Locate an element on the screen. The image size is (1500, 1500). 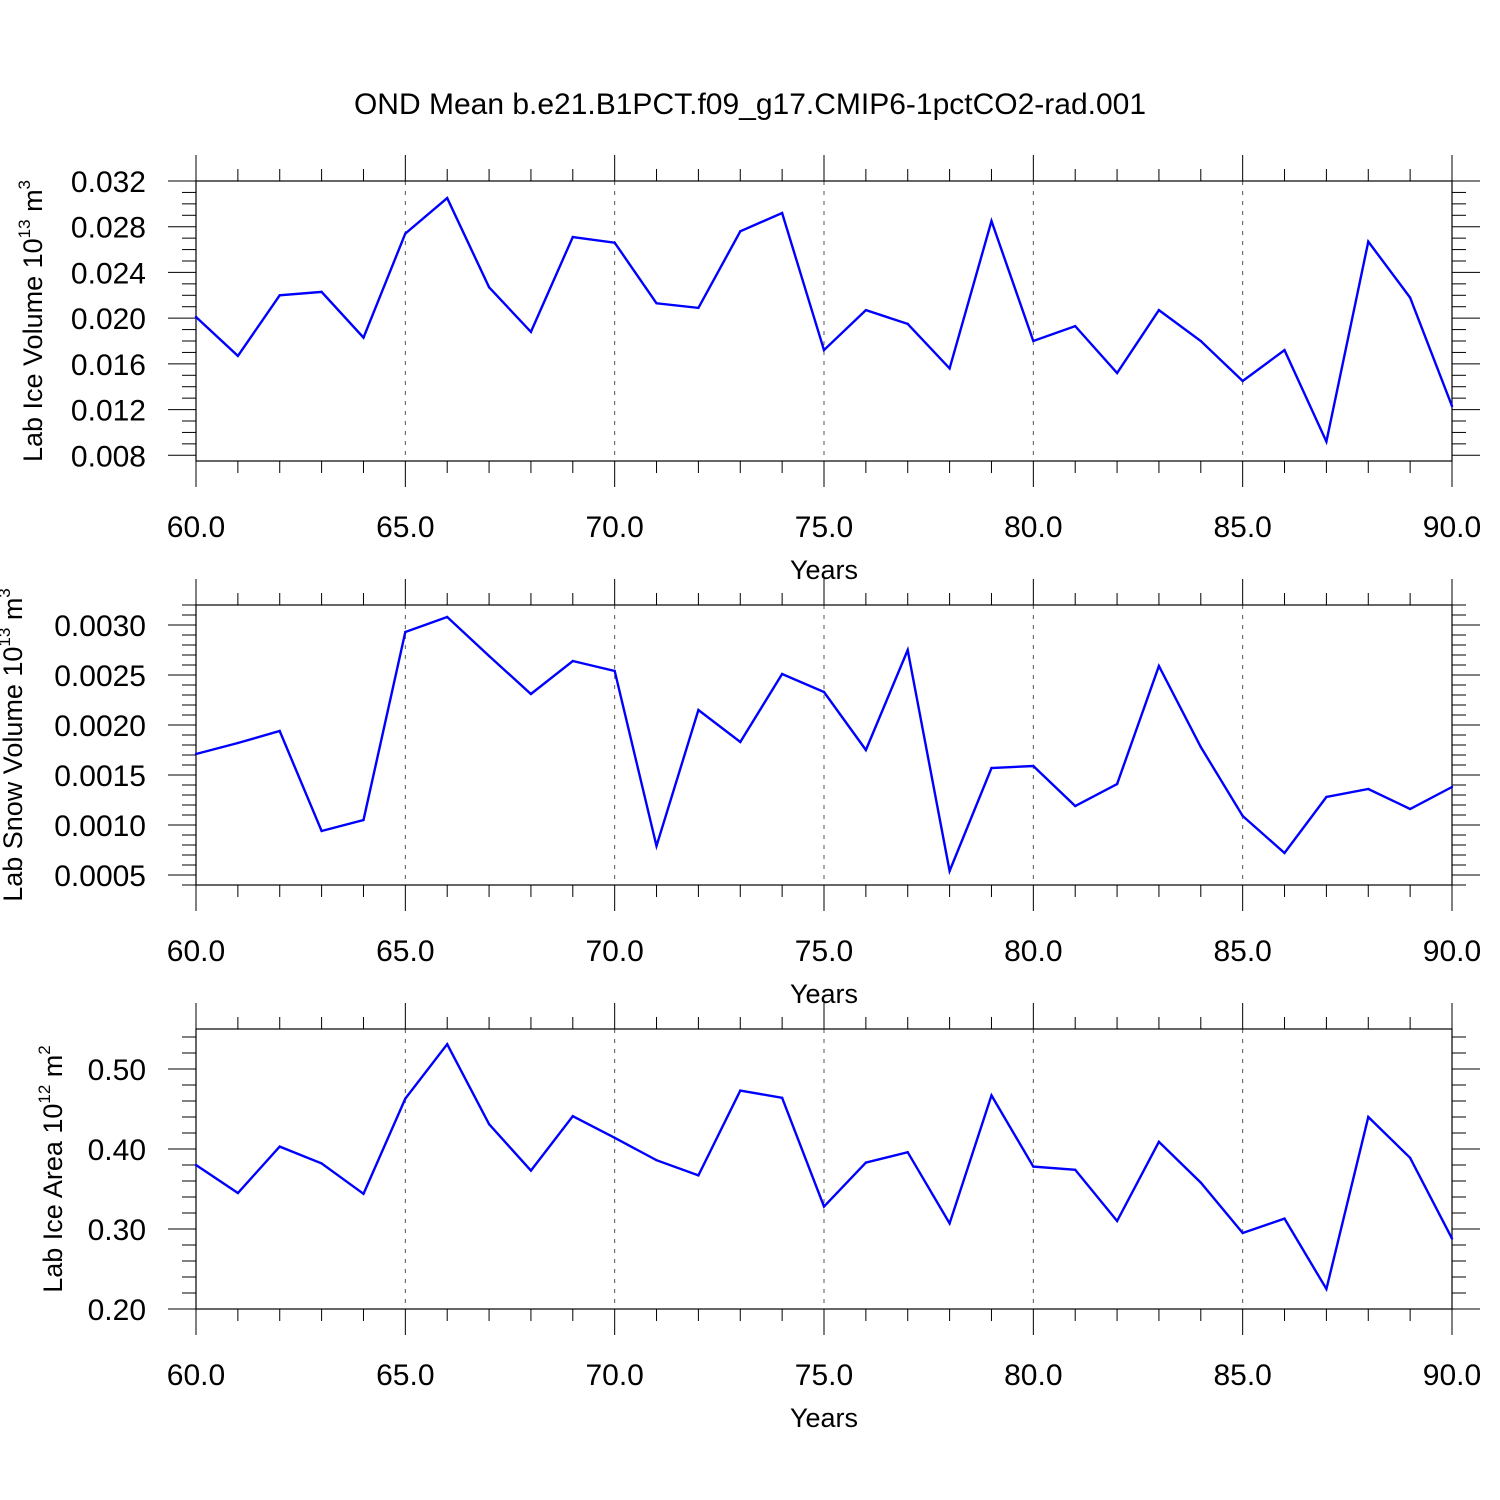
y-tick-label: 0.024 is located at coordinates (108, 273).